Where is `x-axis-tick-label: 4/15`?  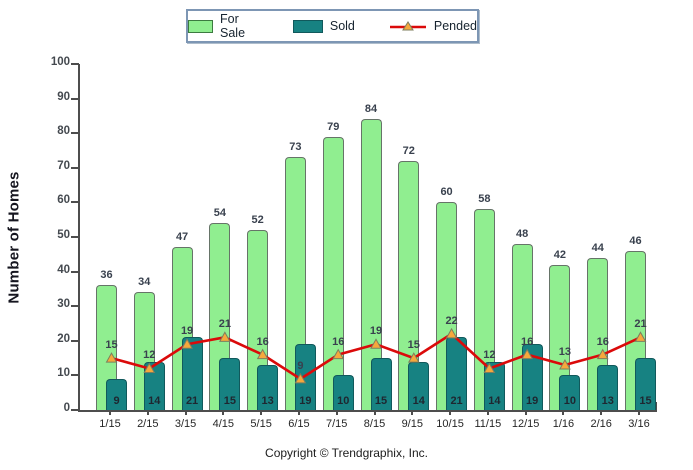 x-axis-tick-label: 4/15 is located at coordinates (223, 424).